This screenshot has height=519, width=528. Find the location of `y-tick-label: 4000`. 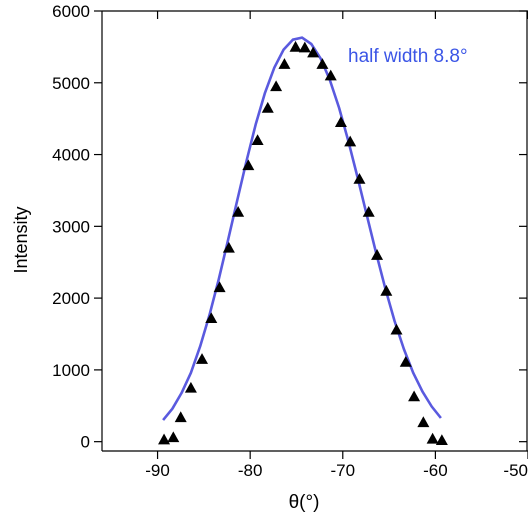

y-tick-label: 4000 is located at coordinates (71, 155).